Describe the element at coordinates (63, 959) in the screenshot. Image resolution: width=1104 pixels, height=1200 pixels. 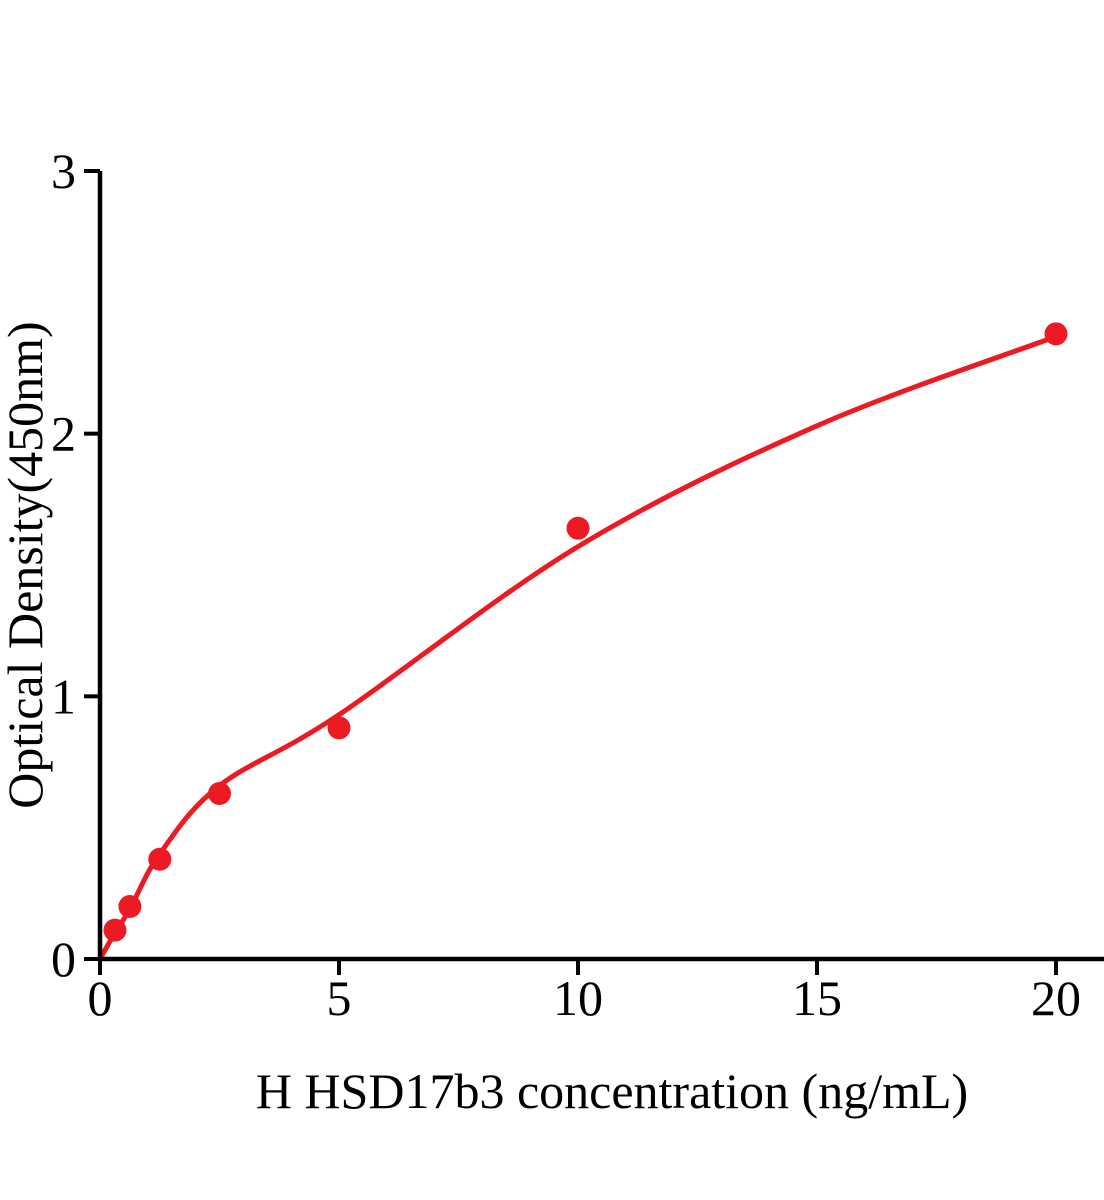
I see `y-tick-label: 0` at that location.